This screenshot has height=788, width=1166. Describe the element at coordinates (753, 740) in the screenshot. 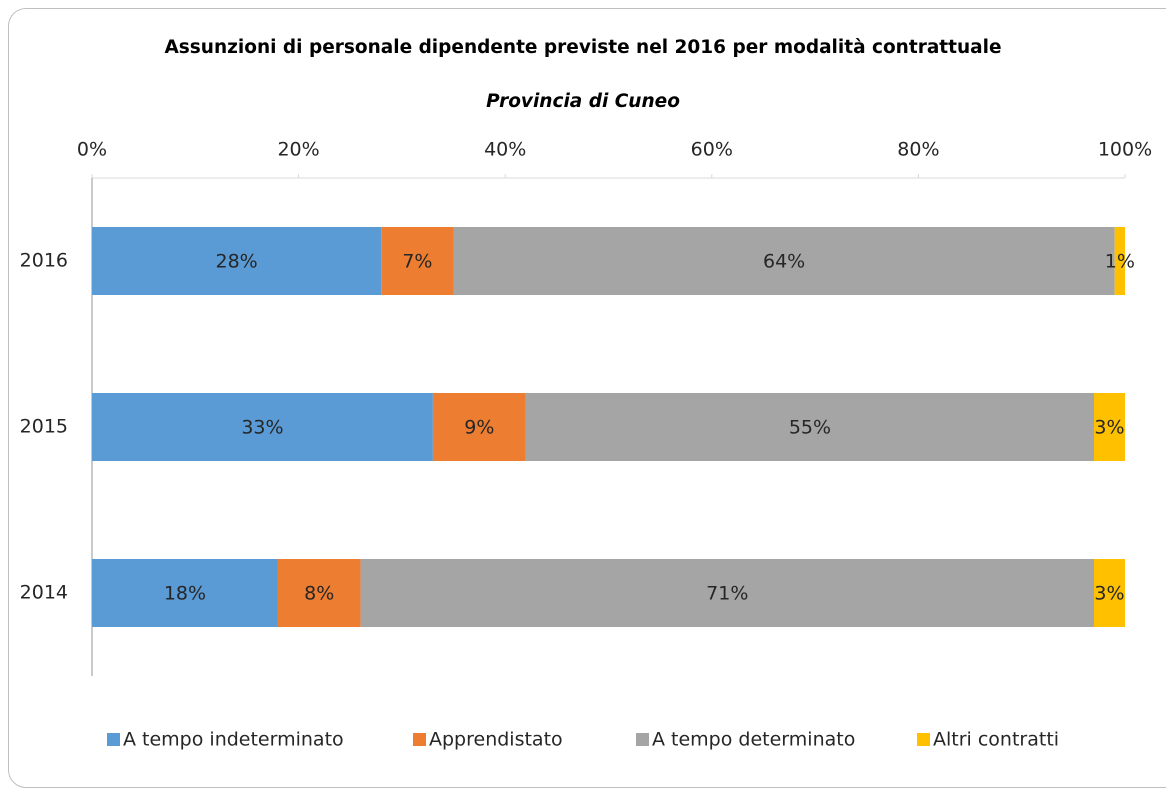

I see `legend-label: A tempo determinato` at that location.